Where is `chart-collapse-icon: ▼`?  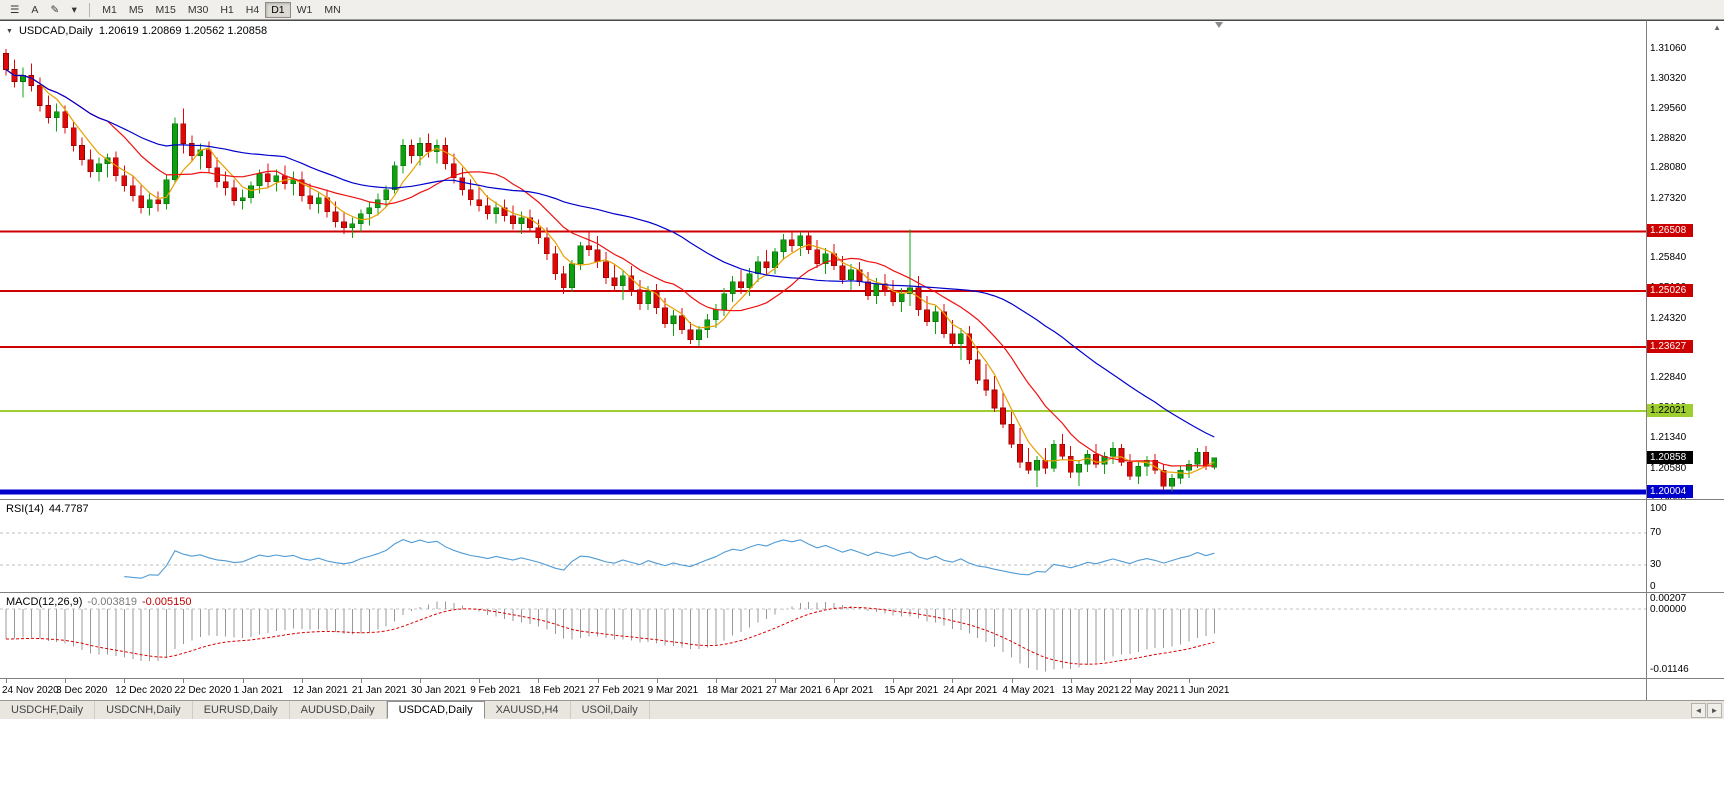 chart-collapse-icon: ▼ is located at coordinates (9, 31).